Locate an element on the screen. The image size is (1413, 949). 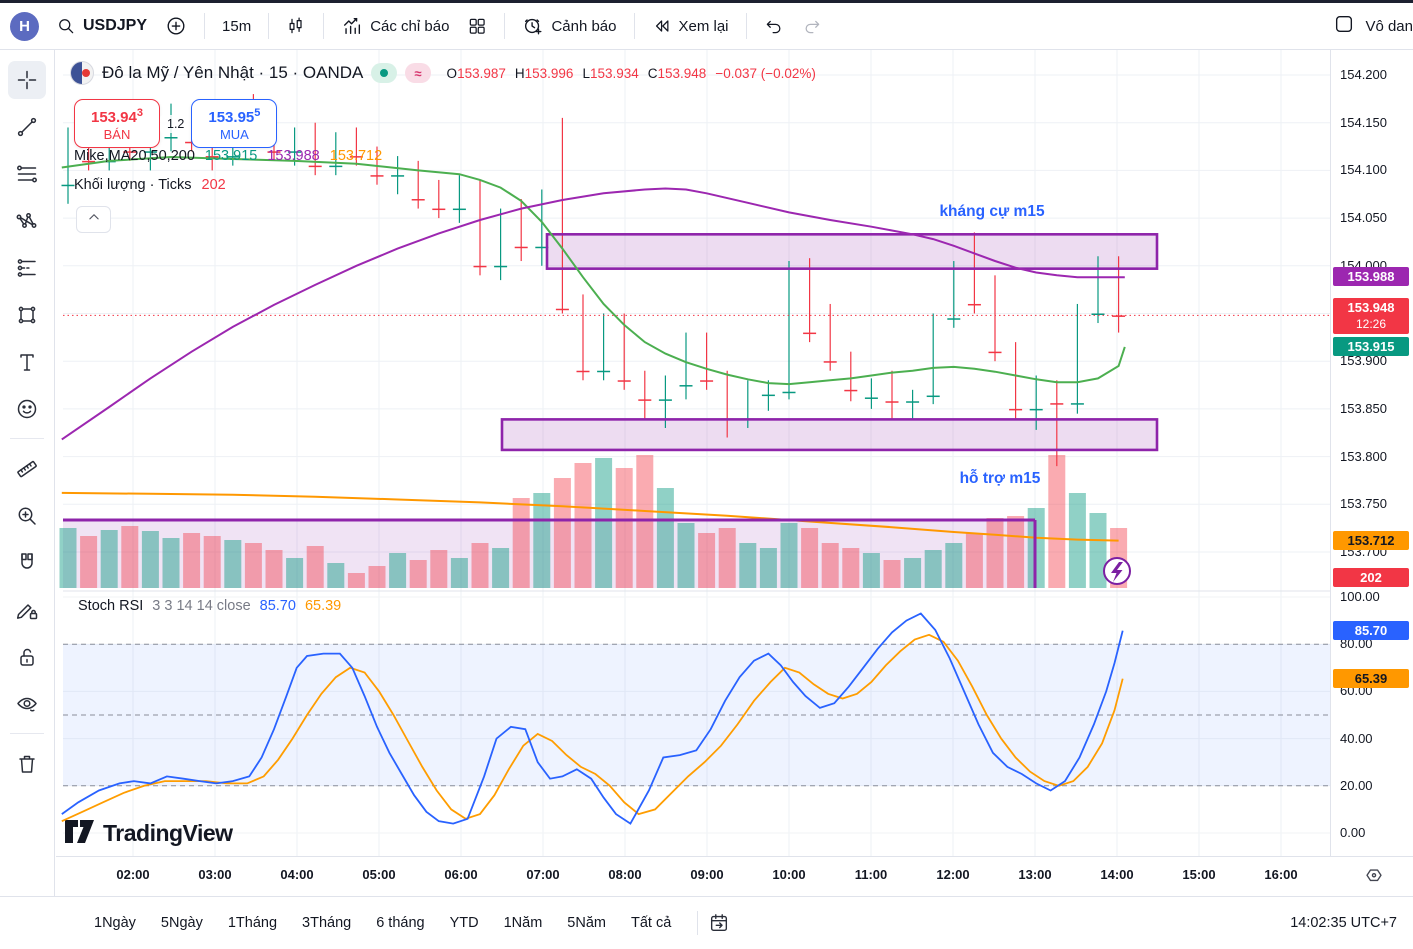
drawing-lock-tool is located at coordinates (27, 610).